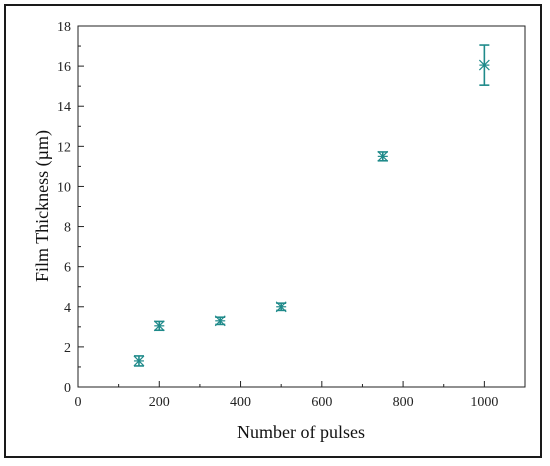  Describe the element at coordinates (321, 402) in the screenshot. I see `x-tick-label: 600` at that location.